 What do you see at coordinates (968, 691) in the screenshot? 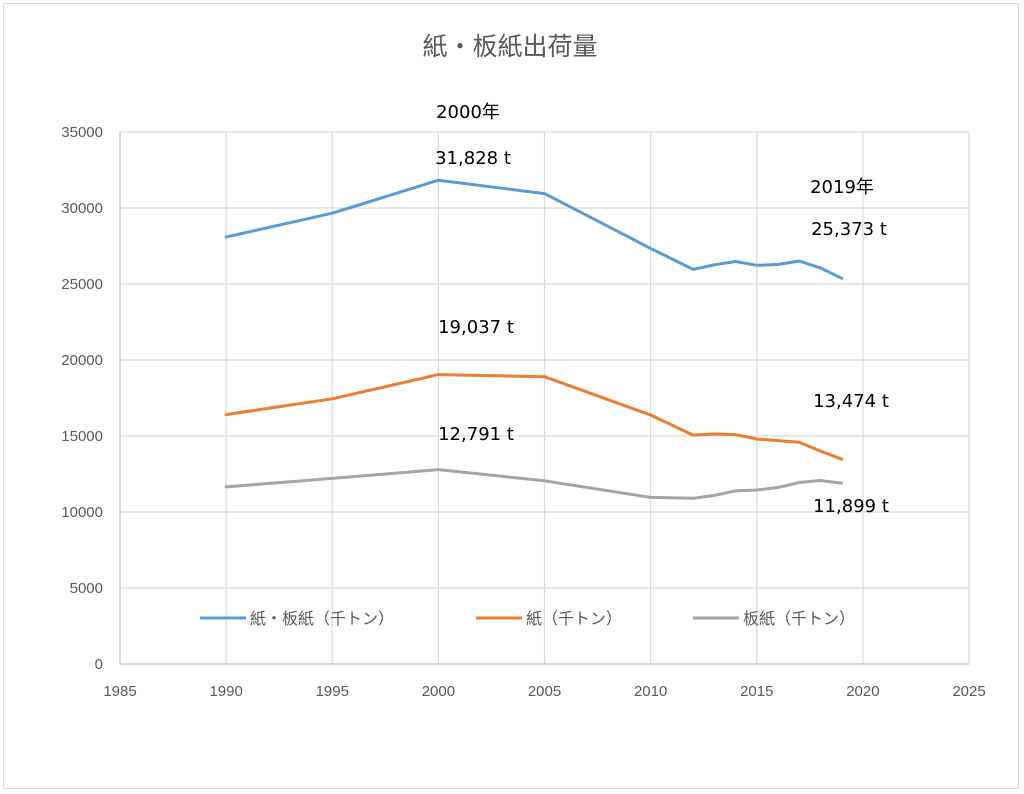
I see `x-tick-label: 2025` at bounding box center [968, 691].